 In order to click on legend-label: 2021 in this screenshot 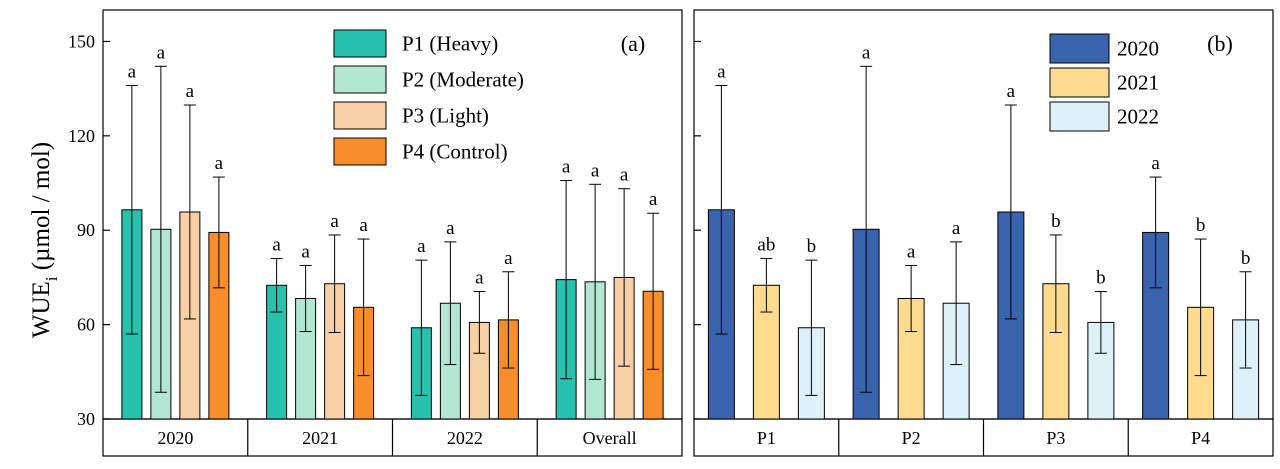, I will do `click(1138, 83)`.